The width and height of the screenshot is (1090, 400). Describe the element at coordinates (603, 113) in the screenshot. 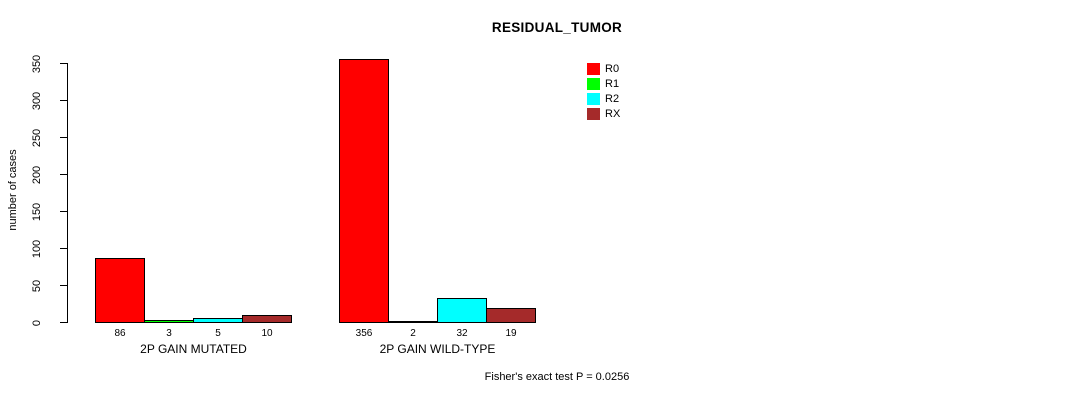

I see `legend-item: RX` at that location.